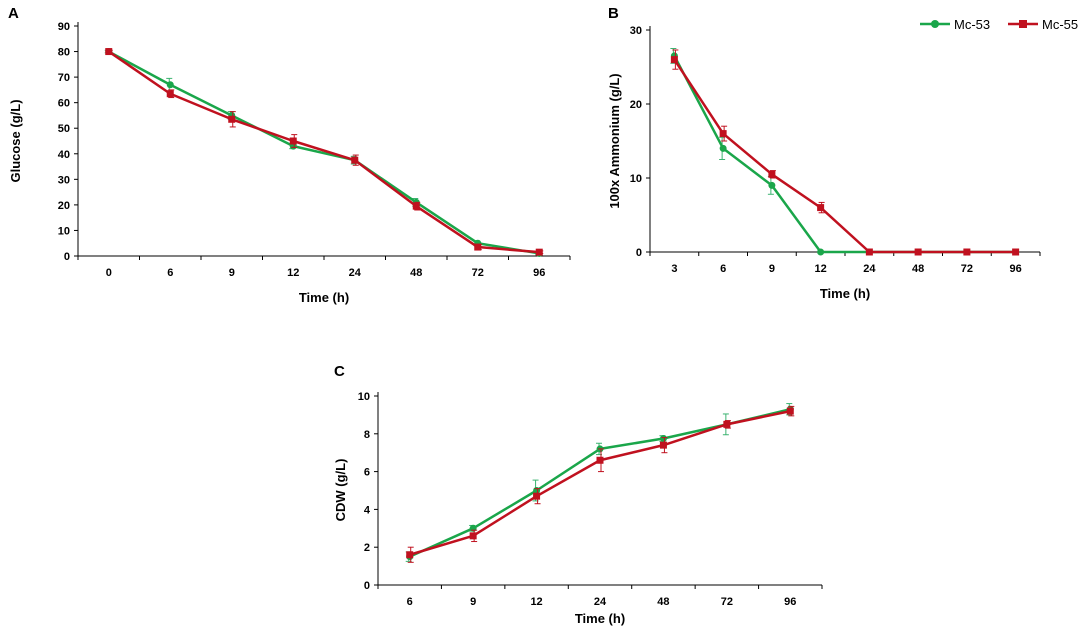 The image size is (1084, 636). What do you see at coordinates (170, 273) in the screenshot?
I see `x-tick-label-a: 6` at bounding box center [170, 273].